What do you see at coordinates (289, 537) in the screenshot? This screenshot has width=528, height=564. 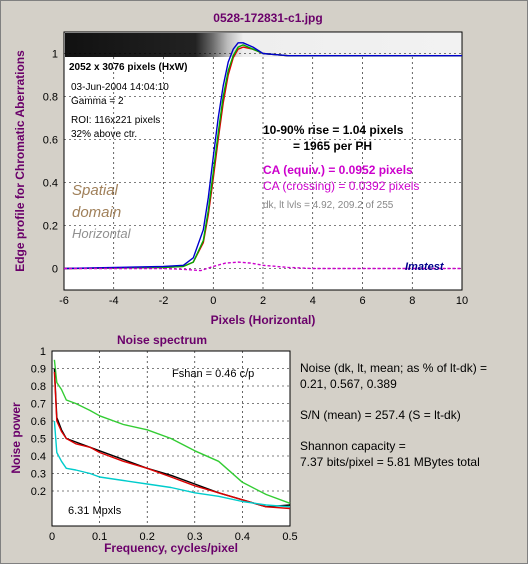 I see `x-tick-label: 0.5` at bounding box center [289, 537].